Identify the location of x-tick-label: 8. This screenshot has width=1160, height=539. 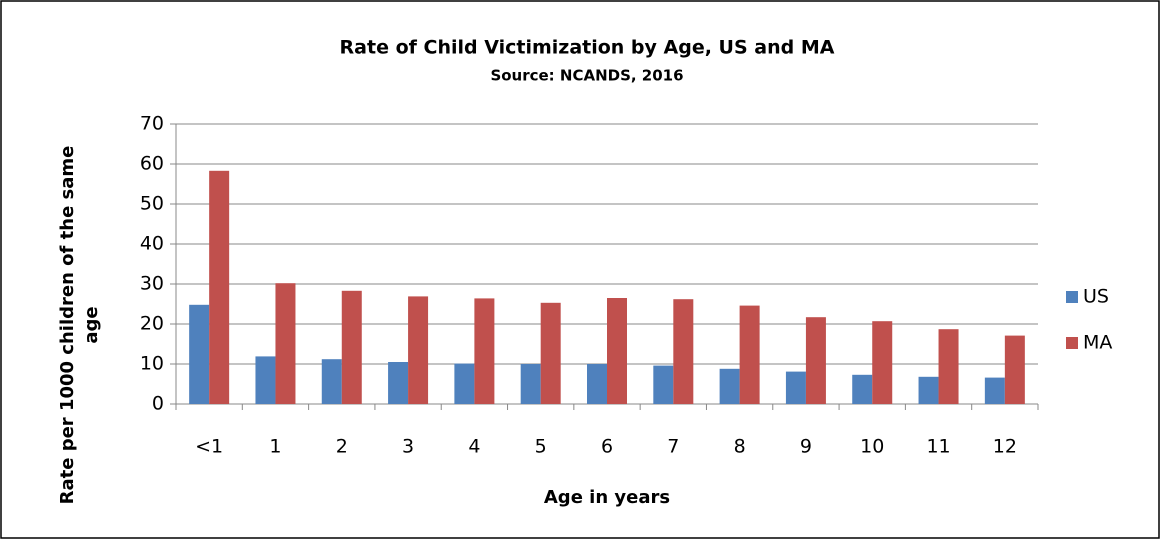
(740, 447).